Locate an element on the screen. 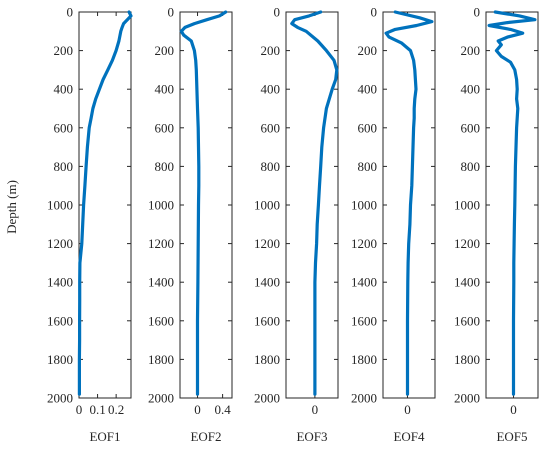 The height and width of the screenshot is (451, 550). eof5-ytick-label: 2000 is located at coordinates (467, 398).